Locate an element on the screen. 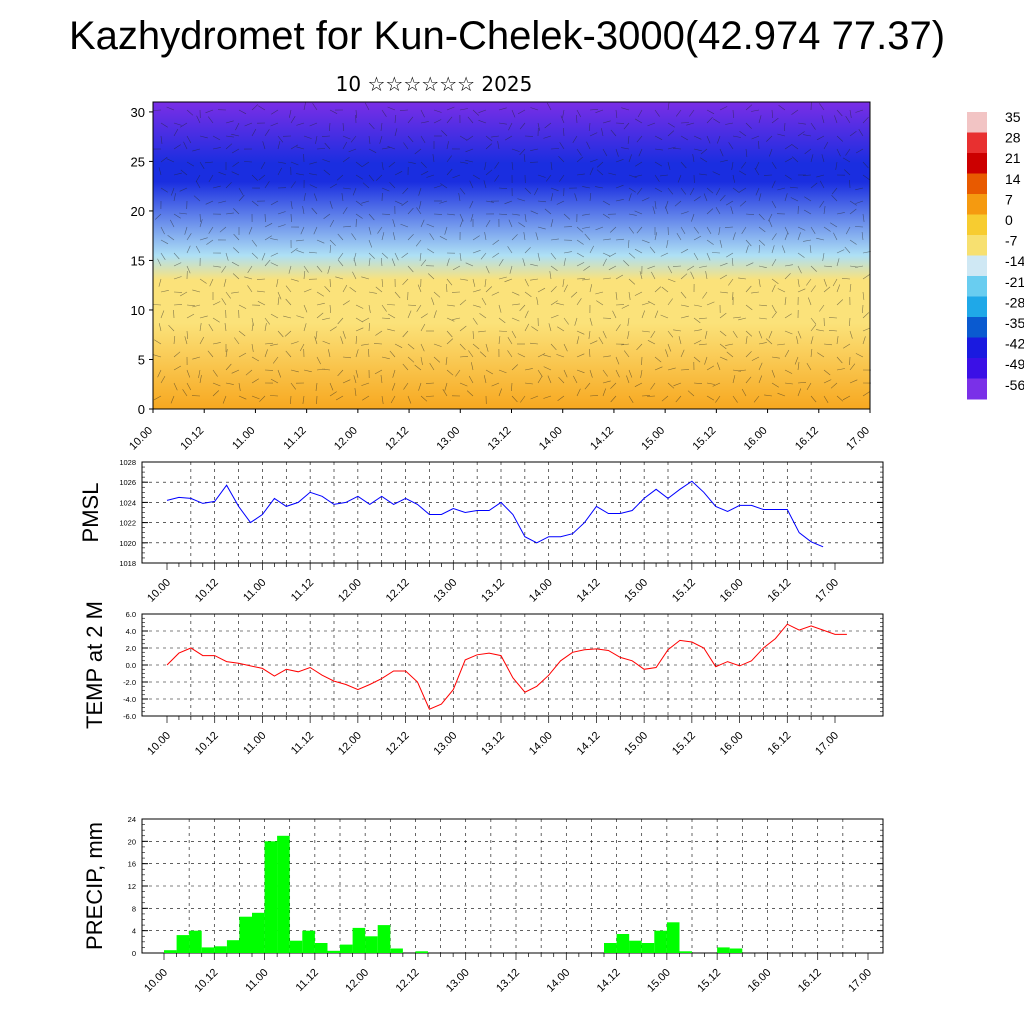 The height and width of the screenshot is (1024, 1024). colorbar-label: 21 is located at coordinates (1013, 158).